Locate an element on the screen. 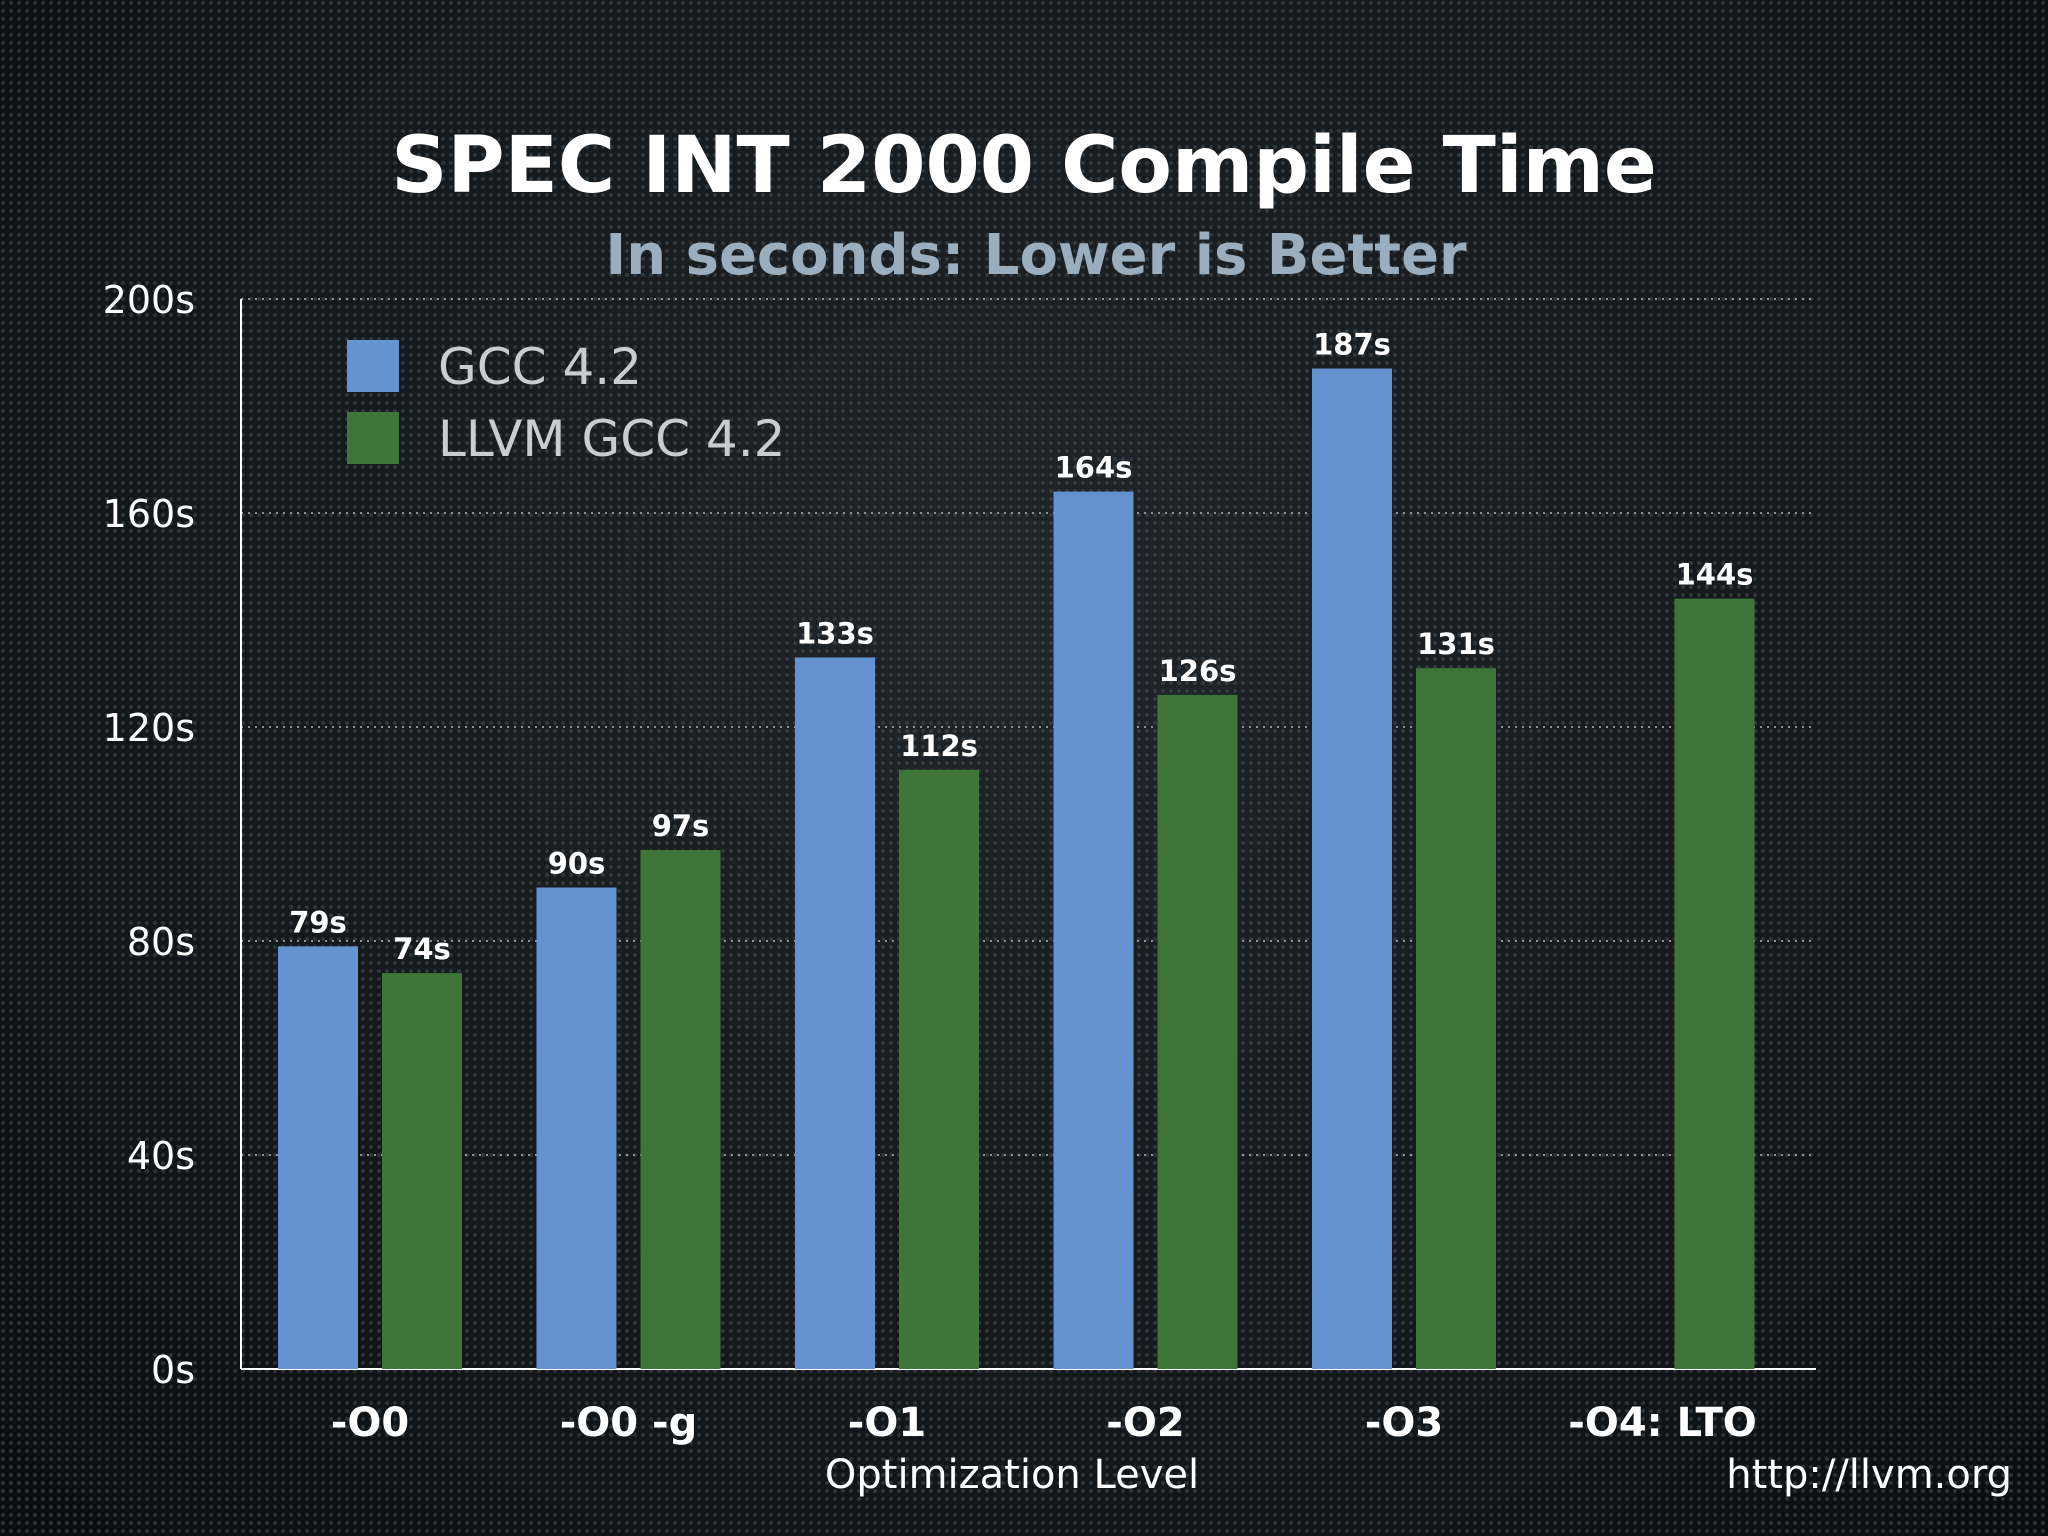 Image resolution: width=2048 pixels, height=1536 pixels. y-tick-label: 120s is located at coordinates (149, 728).